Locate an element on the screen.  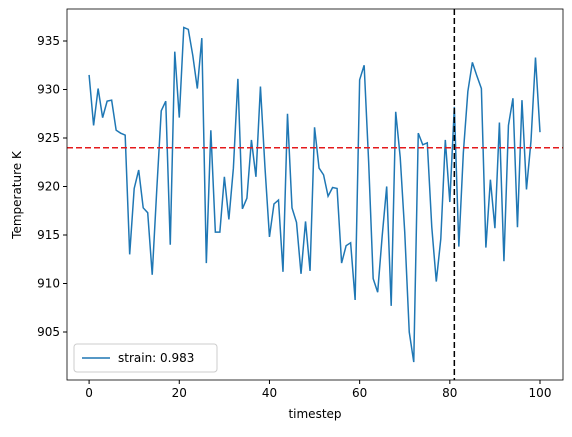
x-tick-label: 80 is located at coordinates (449, 393).